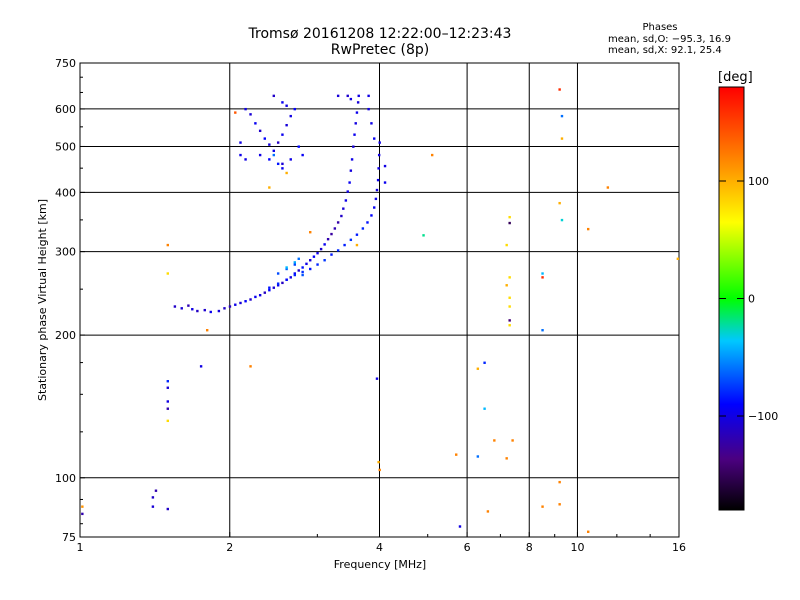  Describe the element at coordinates (577, 547) in the screenshot. I see `x-tick-label: 10` at that location.